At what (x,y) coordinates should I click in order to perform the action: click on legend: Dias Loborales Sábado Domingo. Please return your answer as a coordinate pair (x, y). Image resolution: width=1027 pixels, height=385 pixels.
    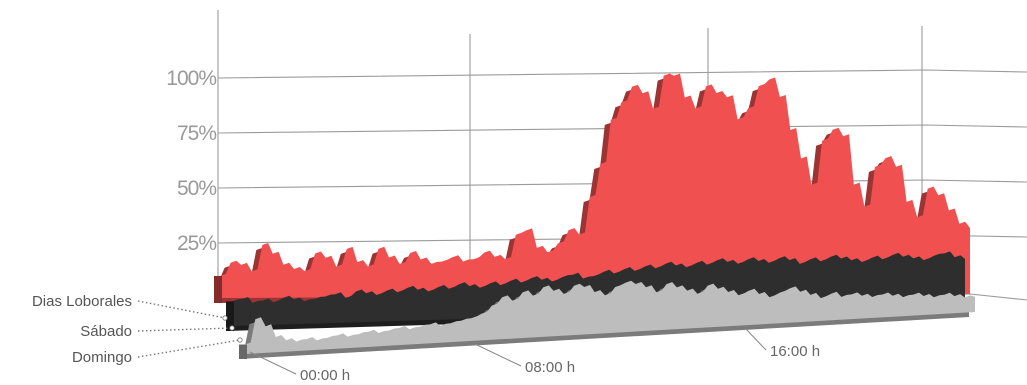
    Looking at the image, I should click on (137, 329).